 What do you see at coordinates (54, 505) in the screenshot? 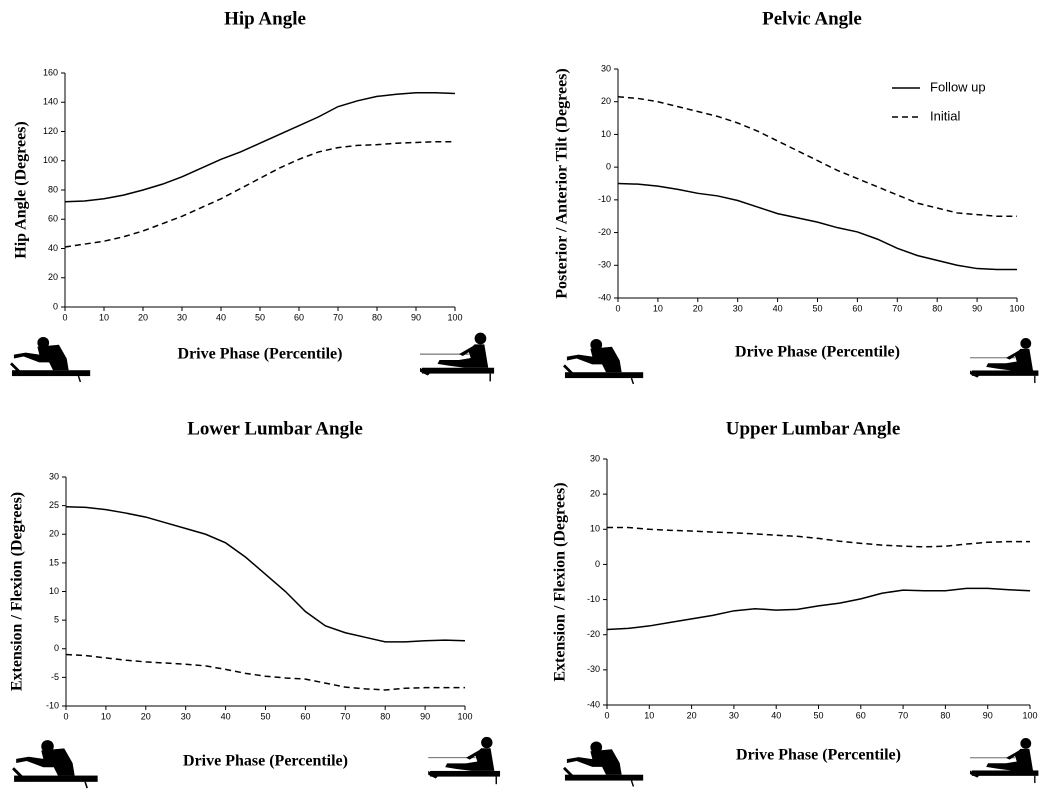
I see `y-tick-label: 25` at bounding box center [54, 505].